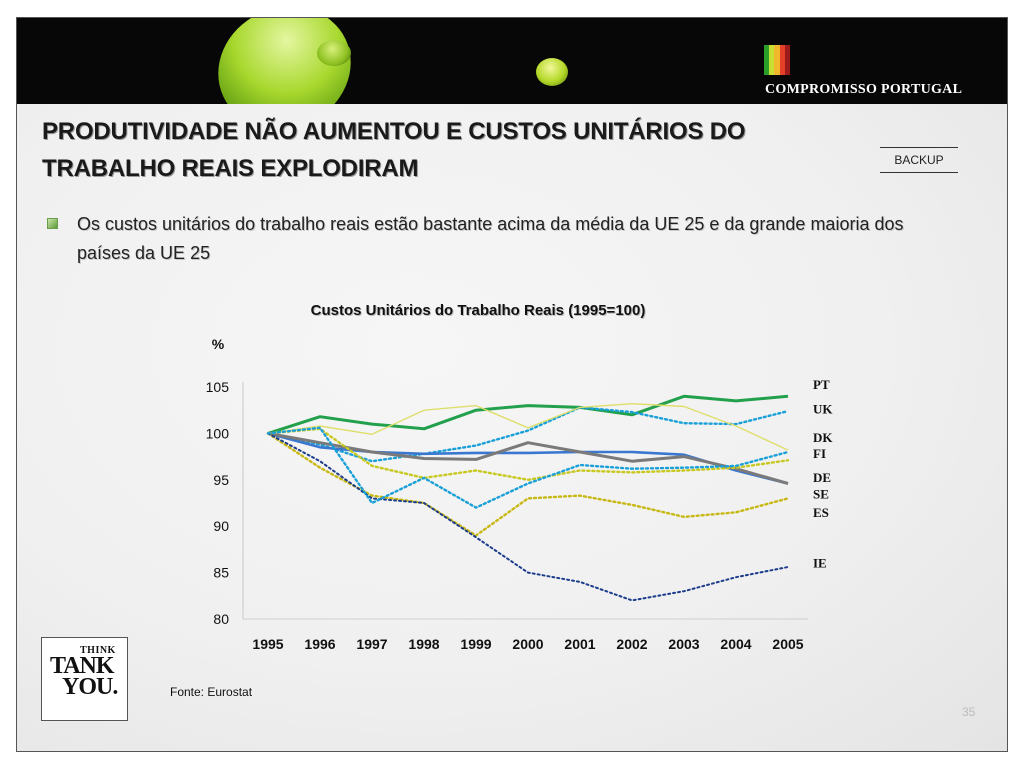 This screenshot has height=768, width=1024. I want to click on y-tick-label: 105, so click(218, 387).